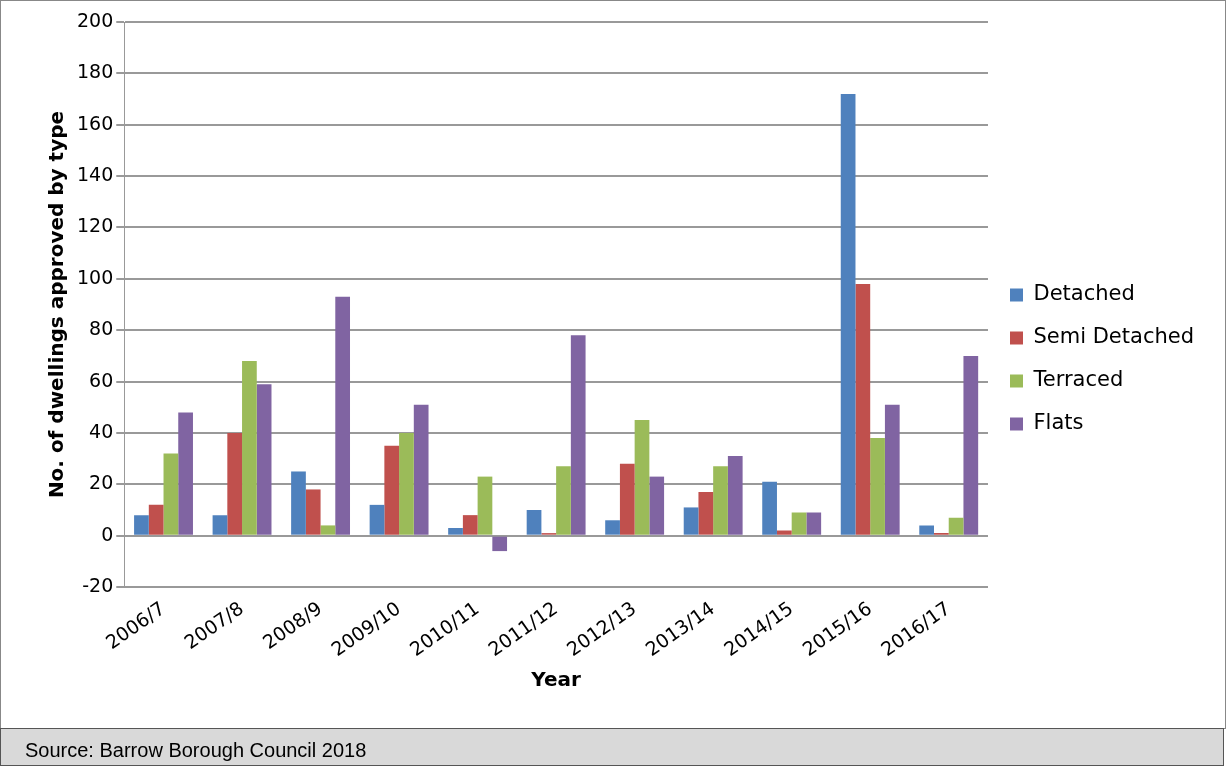 The image size is (1226, 767). I want to click on y-tick-label: 100, so click(95, 276).